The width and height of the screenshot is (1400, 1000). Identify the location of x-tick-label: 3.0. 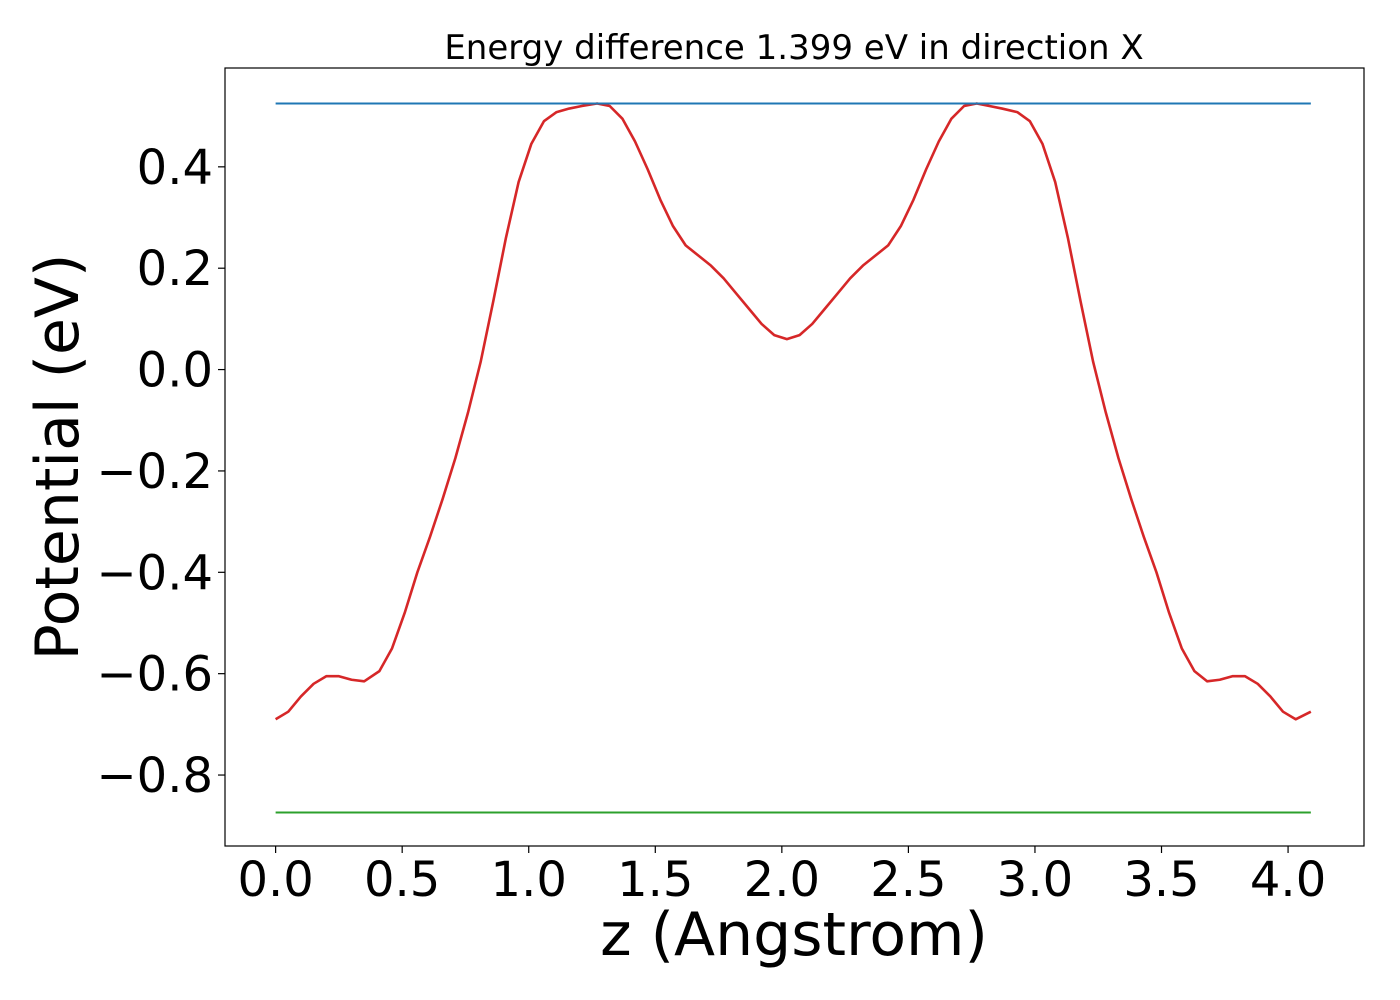
(1035, 880).